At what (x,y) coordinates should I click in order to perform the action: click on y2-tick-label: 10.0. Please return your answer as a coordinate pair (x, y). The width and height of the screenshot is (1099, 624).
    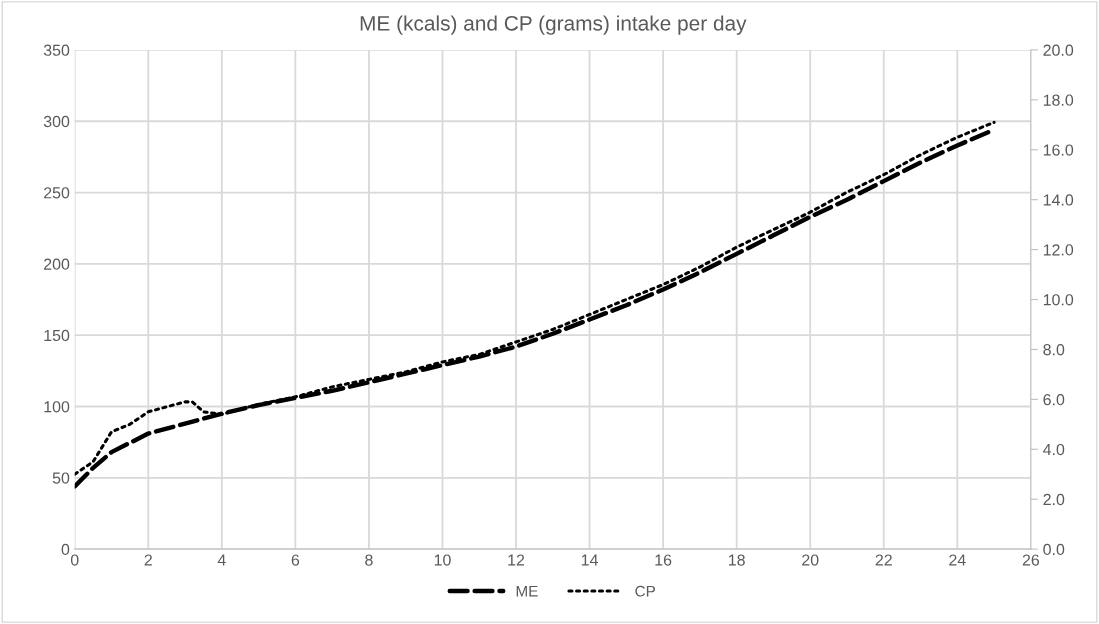
    Looking at the image, I should click on (1058, 300).